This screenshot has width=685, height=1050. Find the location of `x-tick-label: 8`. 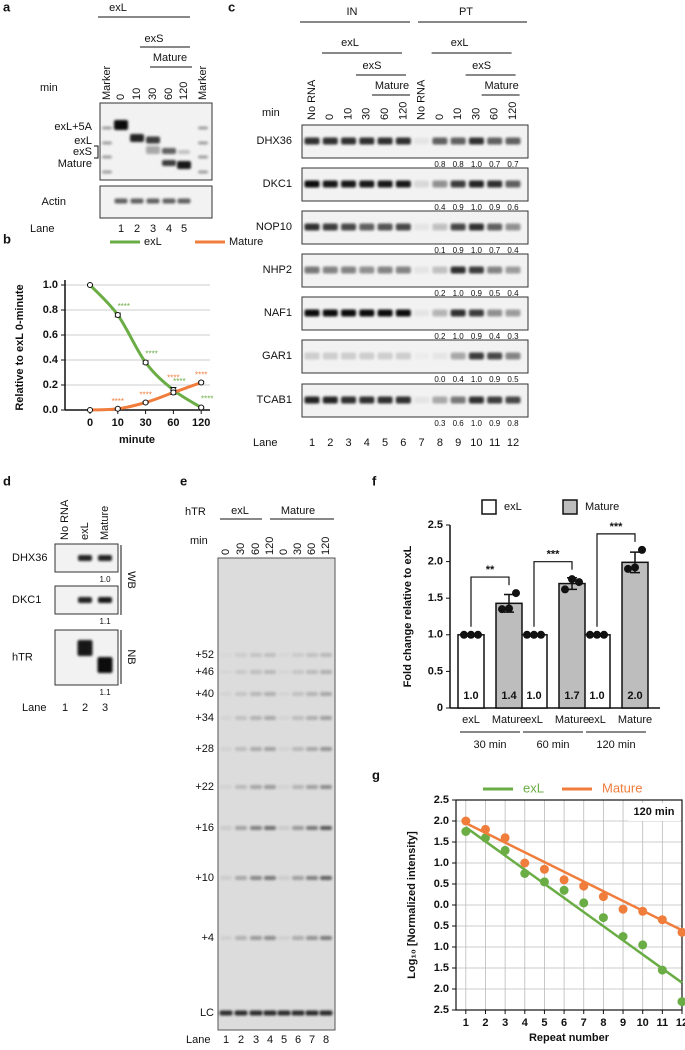

x-tick-label: 8 is located at coordinates (603, 1023).